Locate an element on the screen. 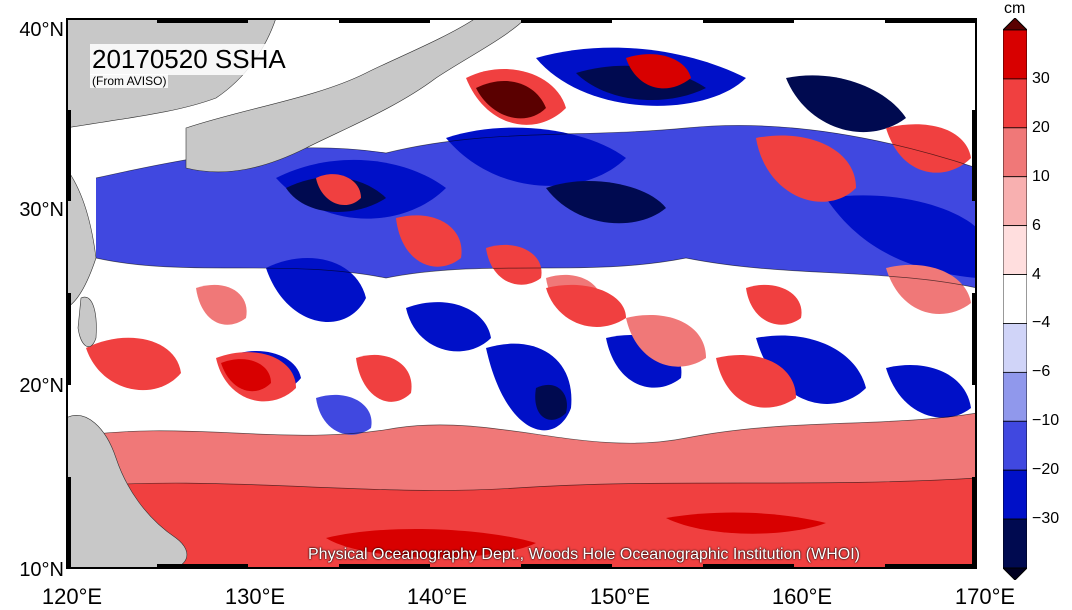 The height and width of the screenshot is (610, 1072). lon-label-140e: 140°E is located at coordinates (437, 596).